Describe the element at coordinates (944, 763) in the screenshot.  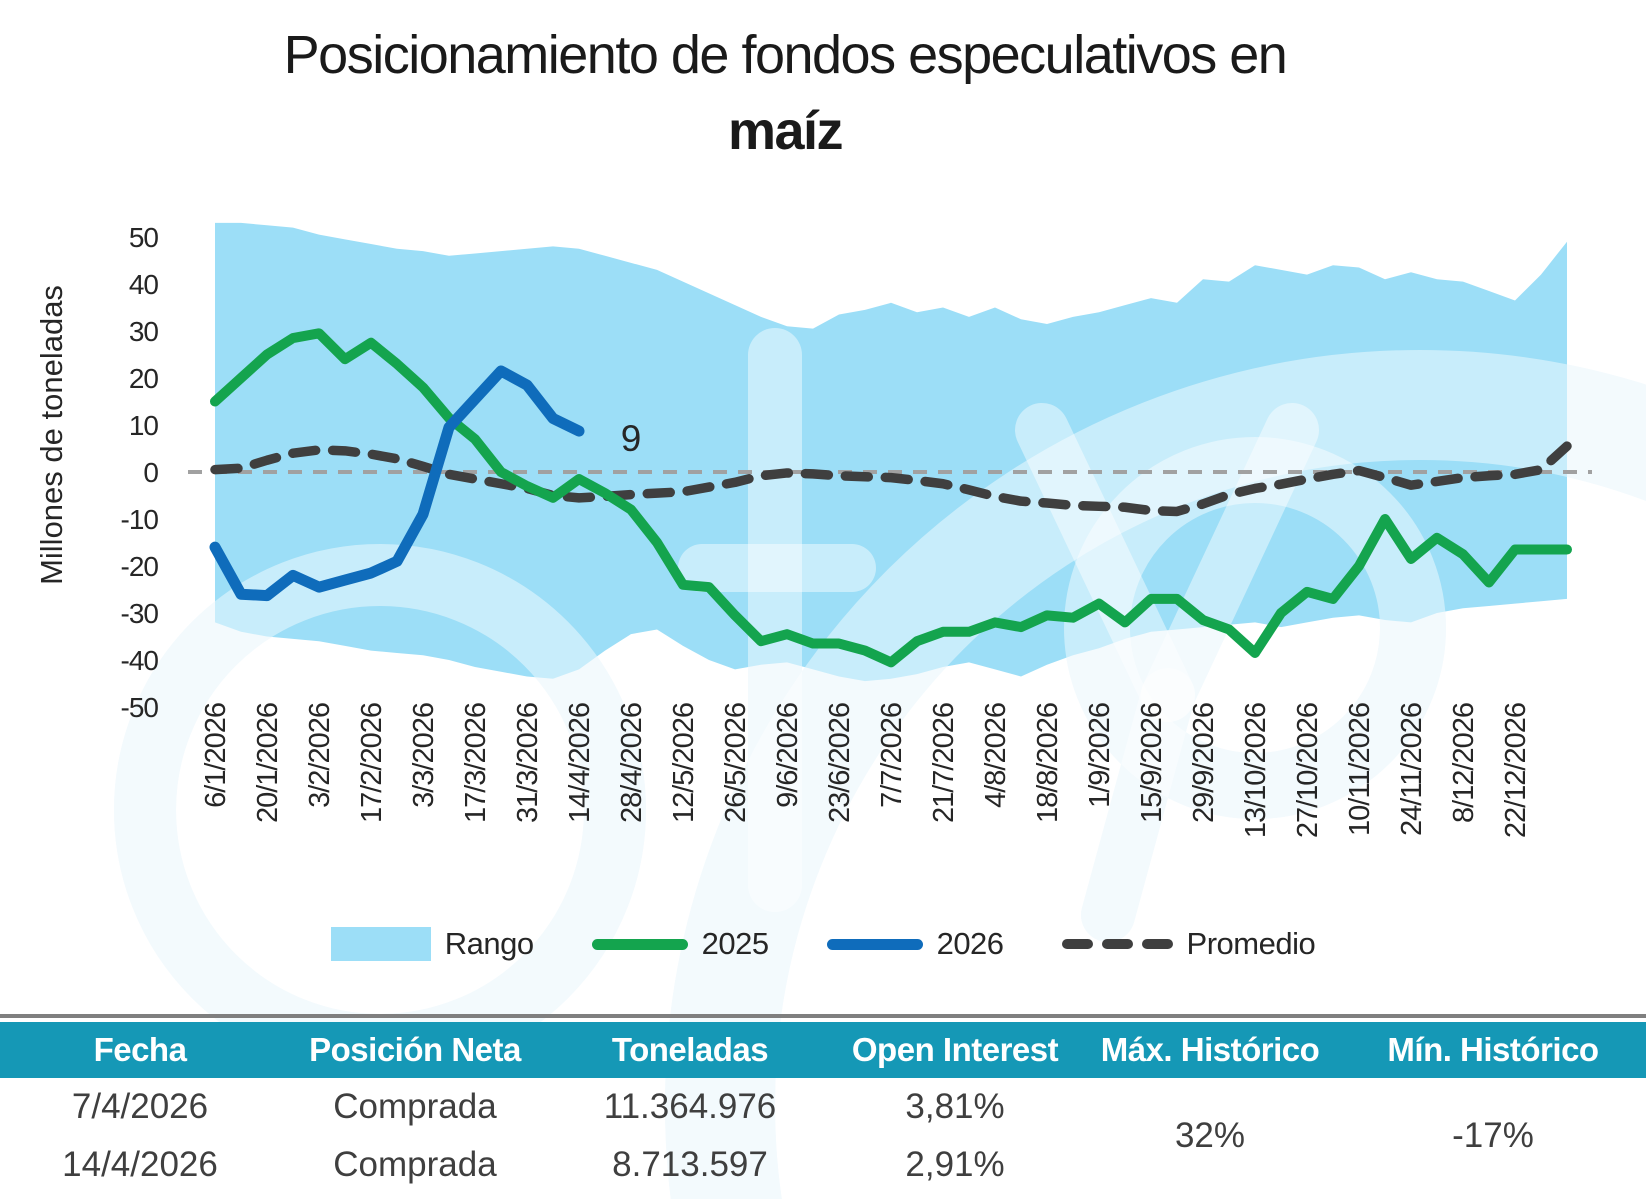
I see `x-tick-label: 21/7/2026` at that location.